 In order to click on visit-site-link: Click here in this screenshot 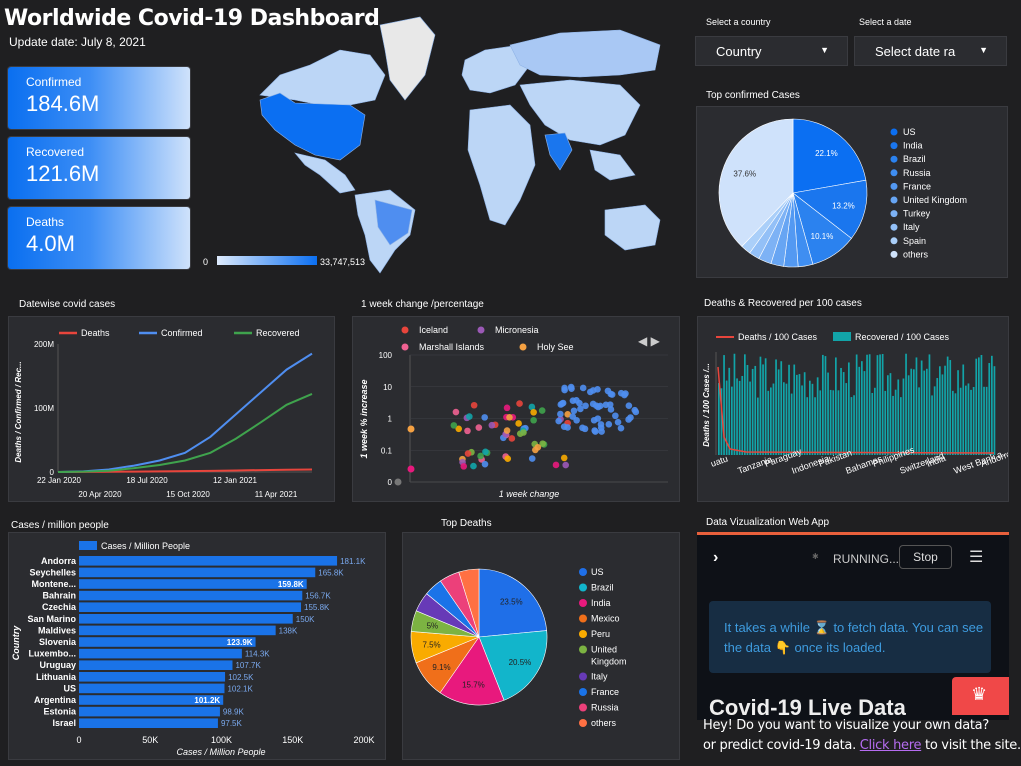, I will do `click(890, 745)`.